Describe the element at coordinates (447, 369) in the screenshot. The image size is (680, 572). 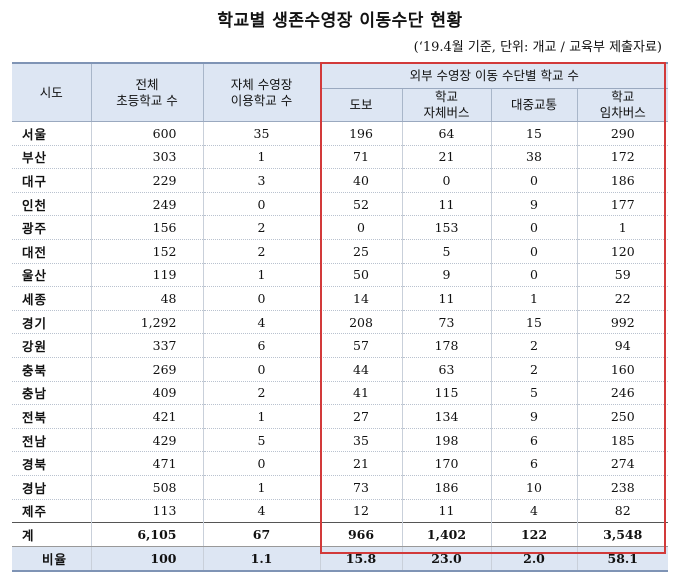
I see `cell-bus: 63` at that location.